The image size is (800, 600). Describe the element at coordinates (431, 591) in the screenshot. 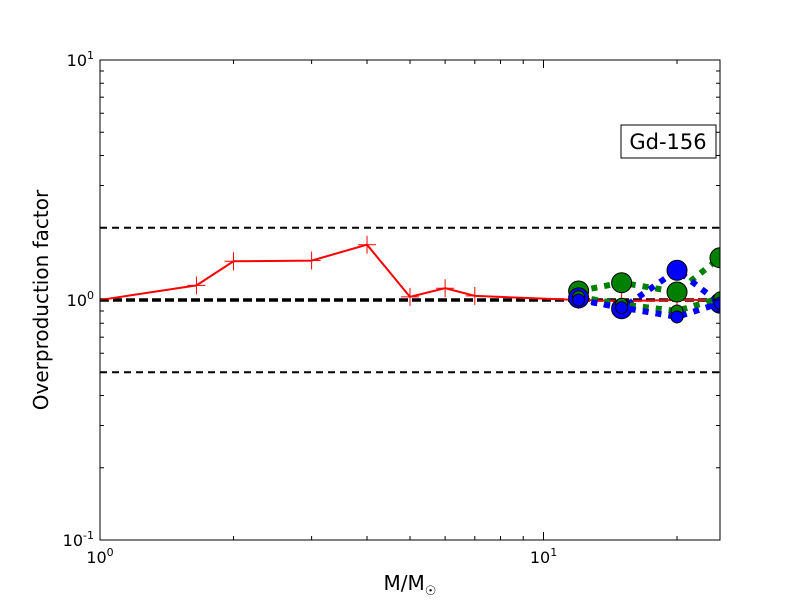

I see `x-axis-label-subscript: ☉` at that location.